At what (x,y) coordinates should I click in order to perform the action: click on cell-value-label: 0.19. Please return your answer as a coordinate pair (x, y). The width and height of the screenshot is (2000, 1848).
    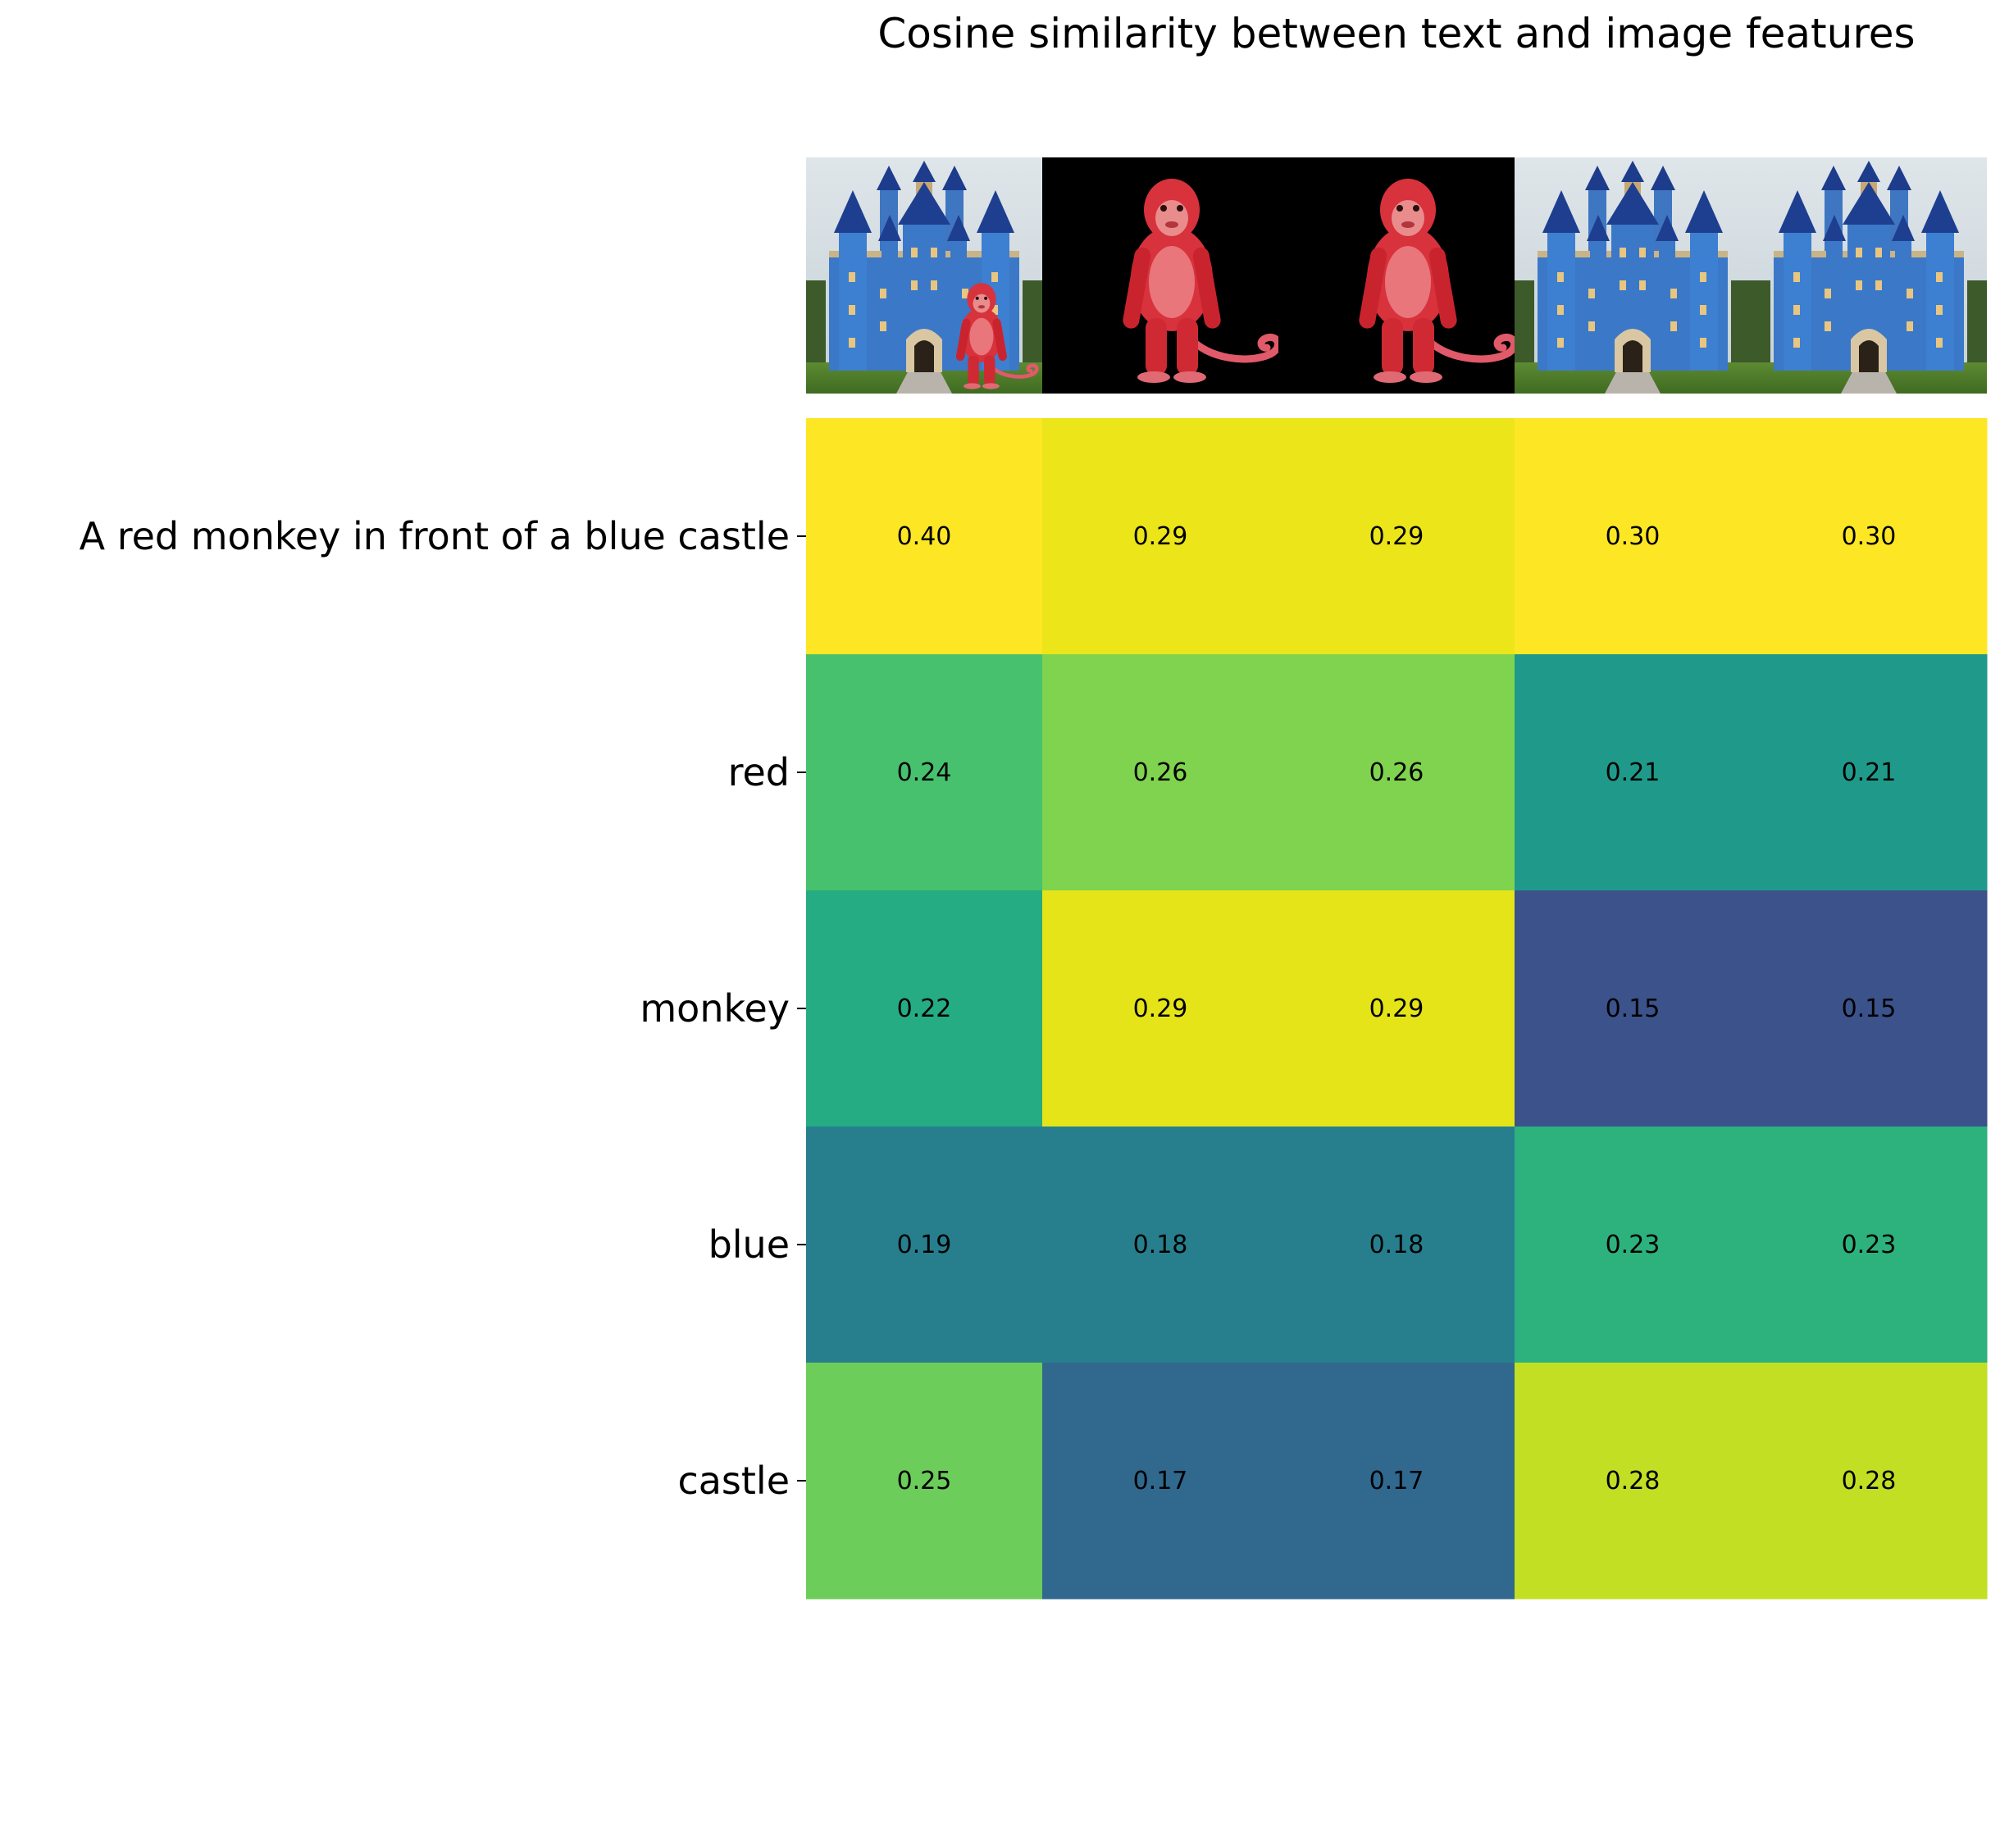
    Looking at the image, I should click on (924, 1245).